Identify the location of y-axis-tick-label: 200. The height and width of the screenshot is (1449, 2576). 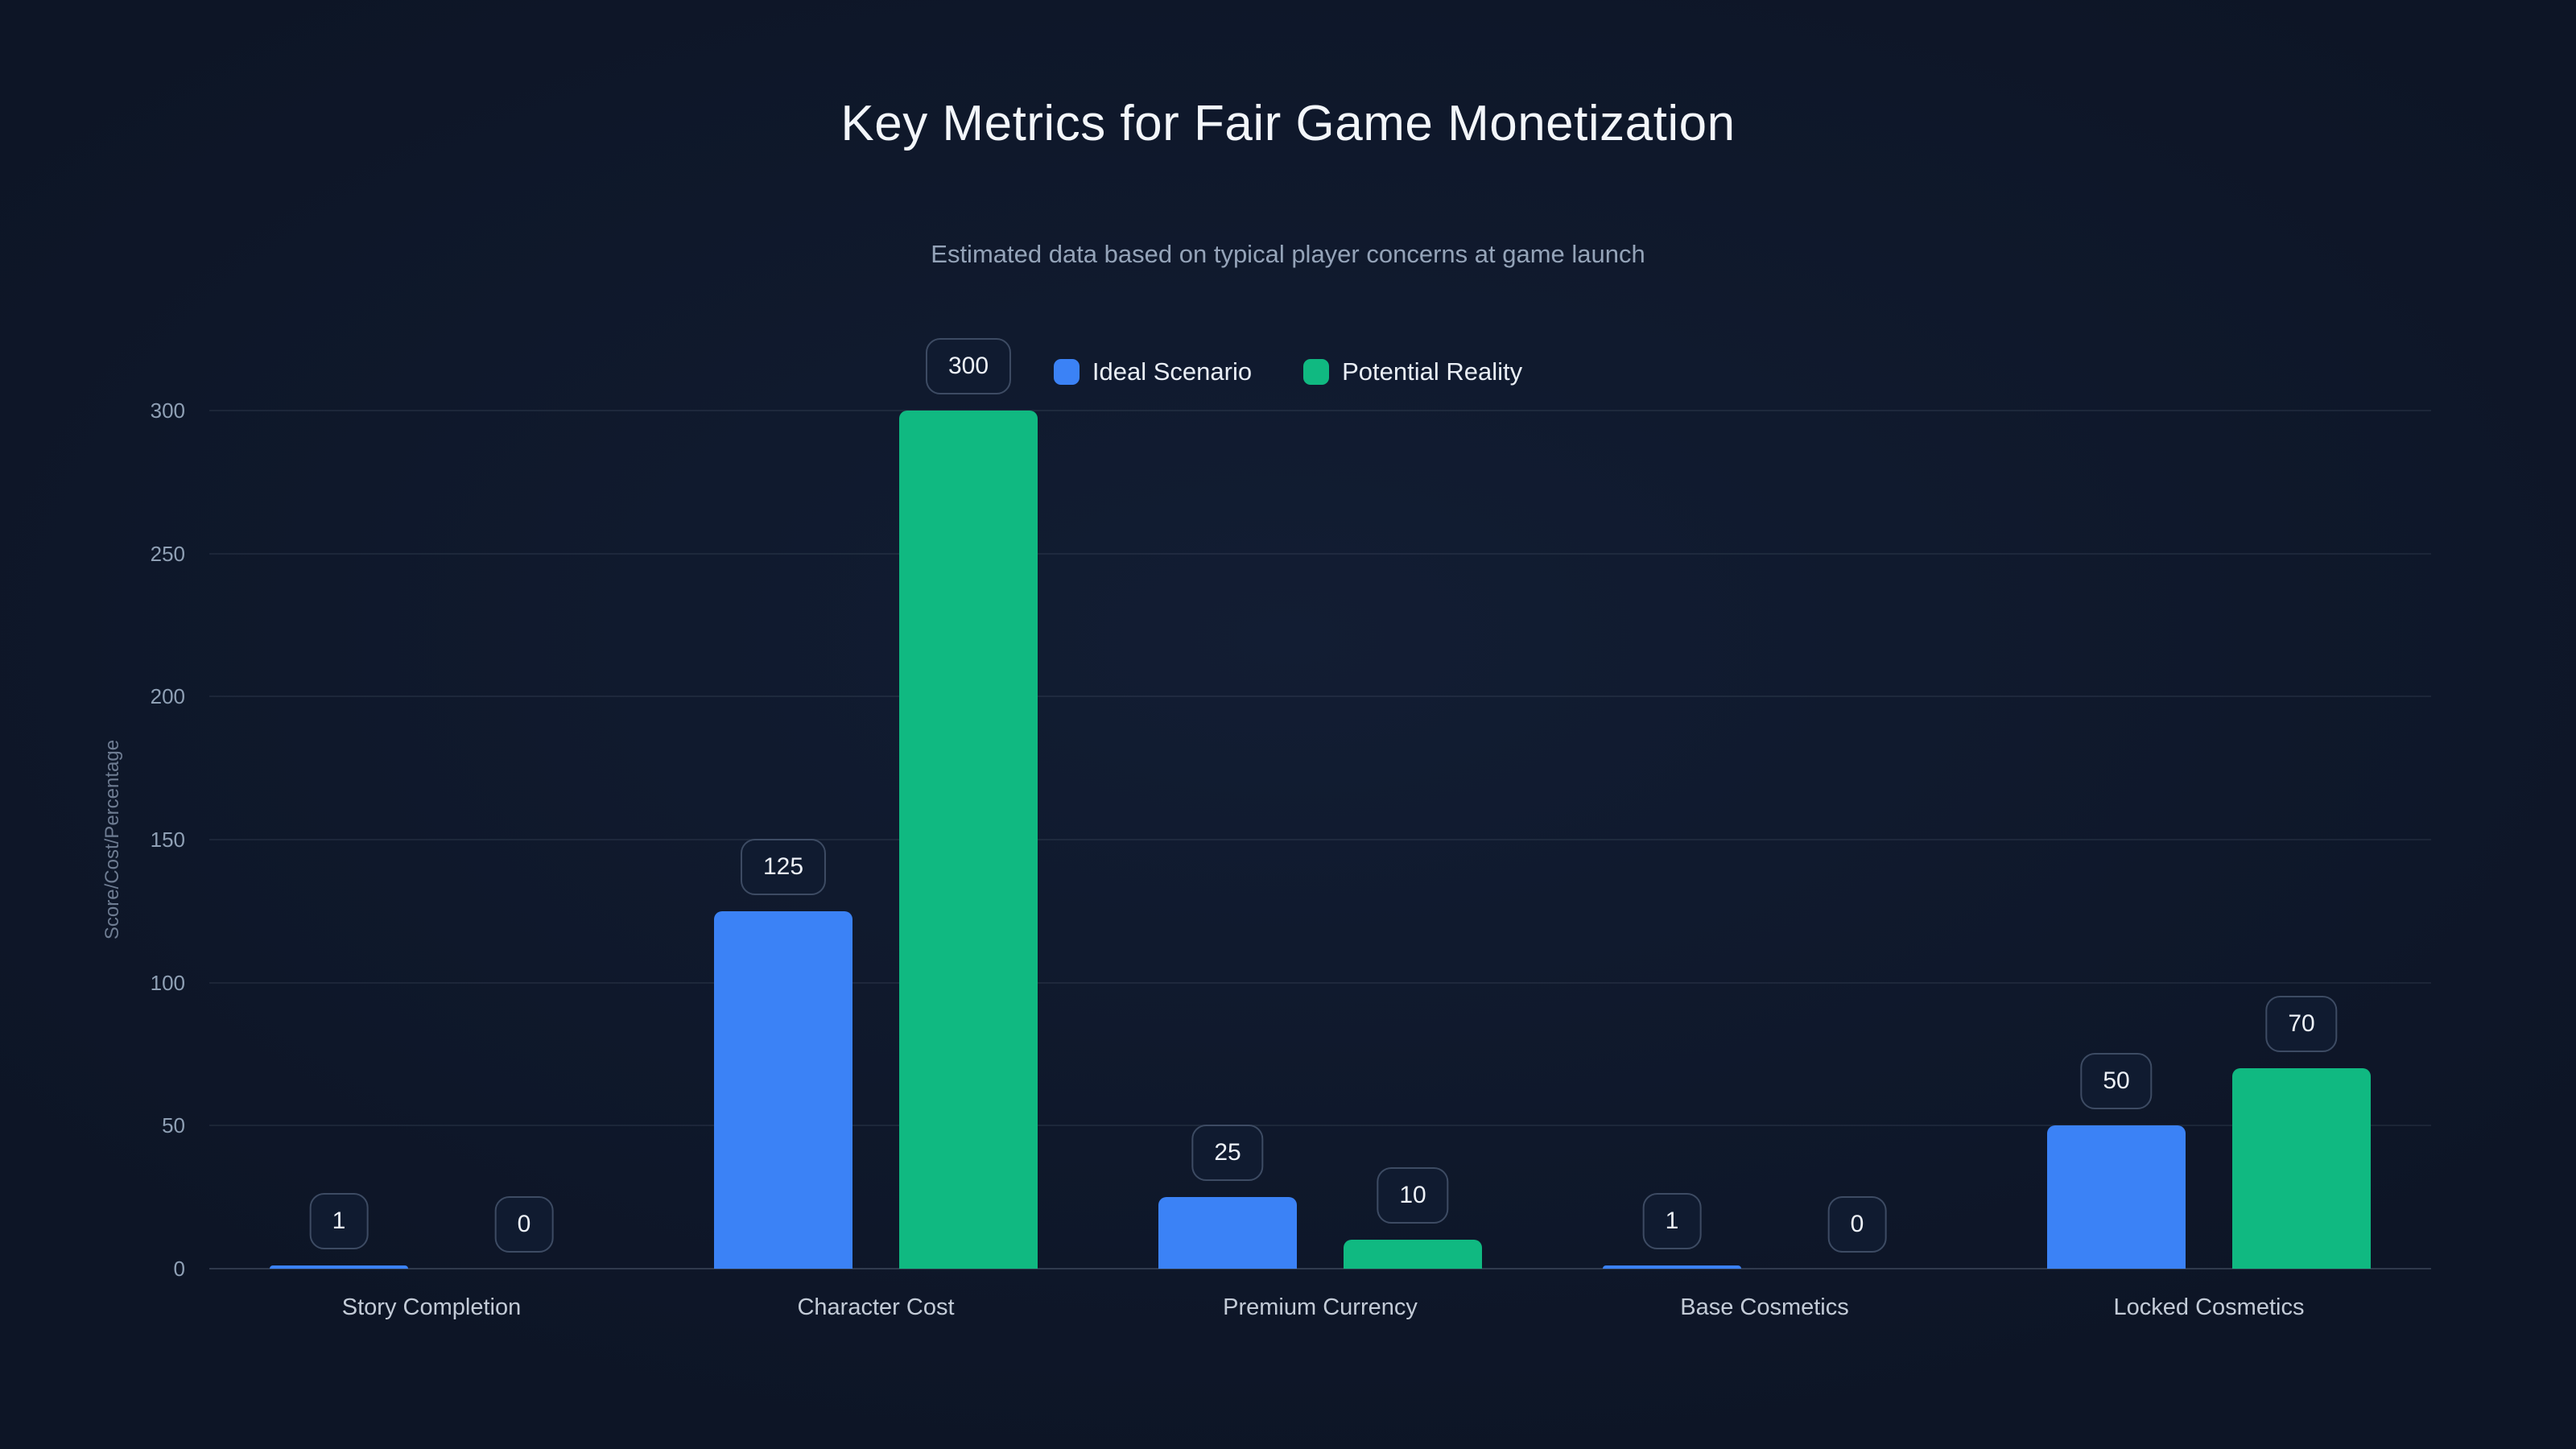
(167, 696).